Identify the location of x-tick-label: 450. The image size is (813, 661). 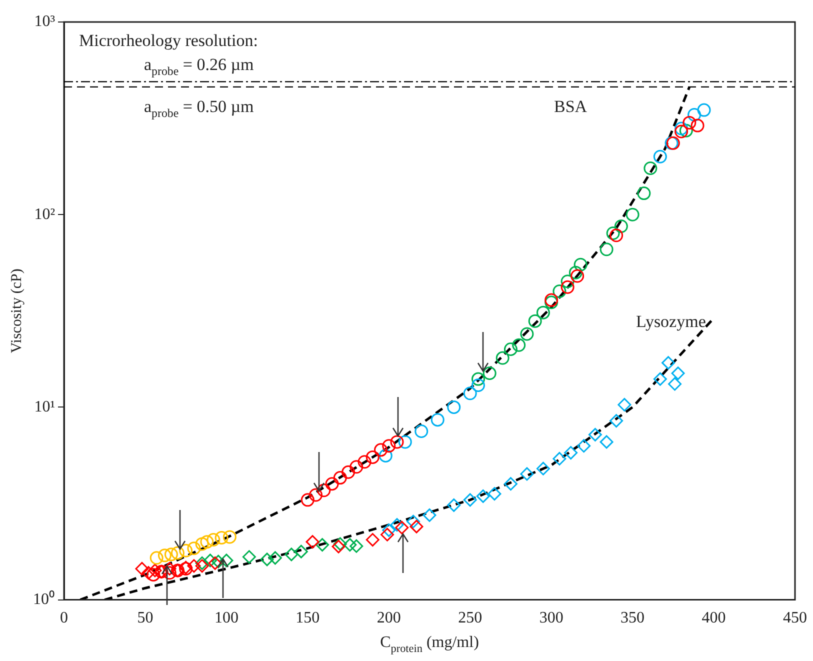
(795, 618).